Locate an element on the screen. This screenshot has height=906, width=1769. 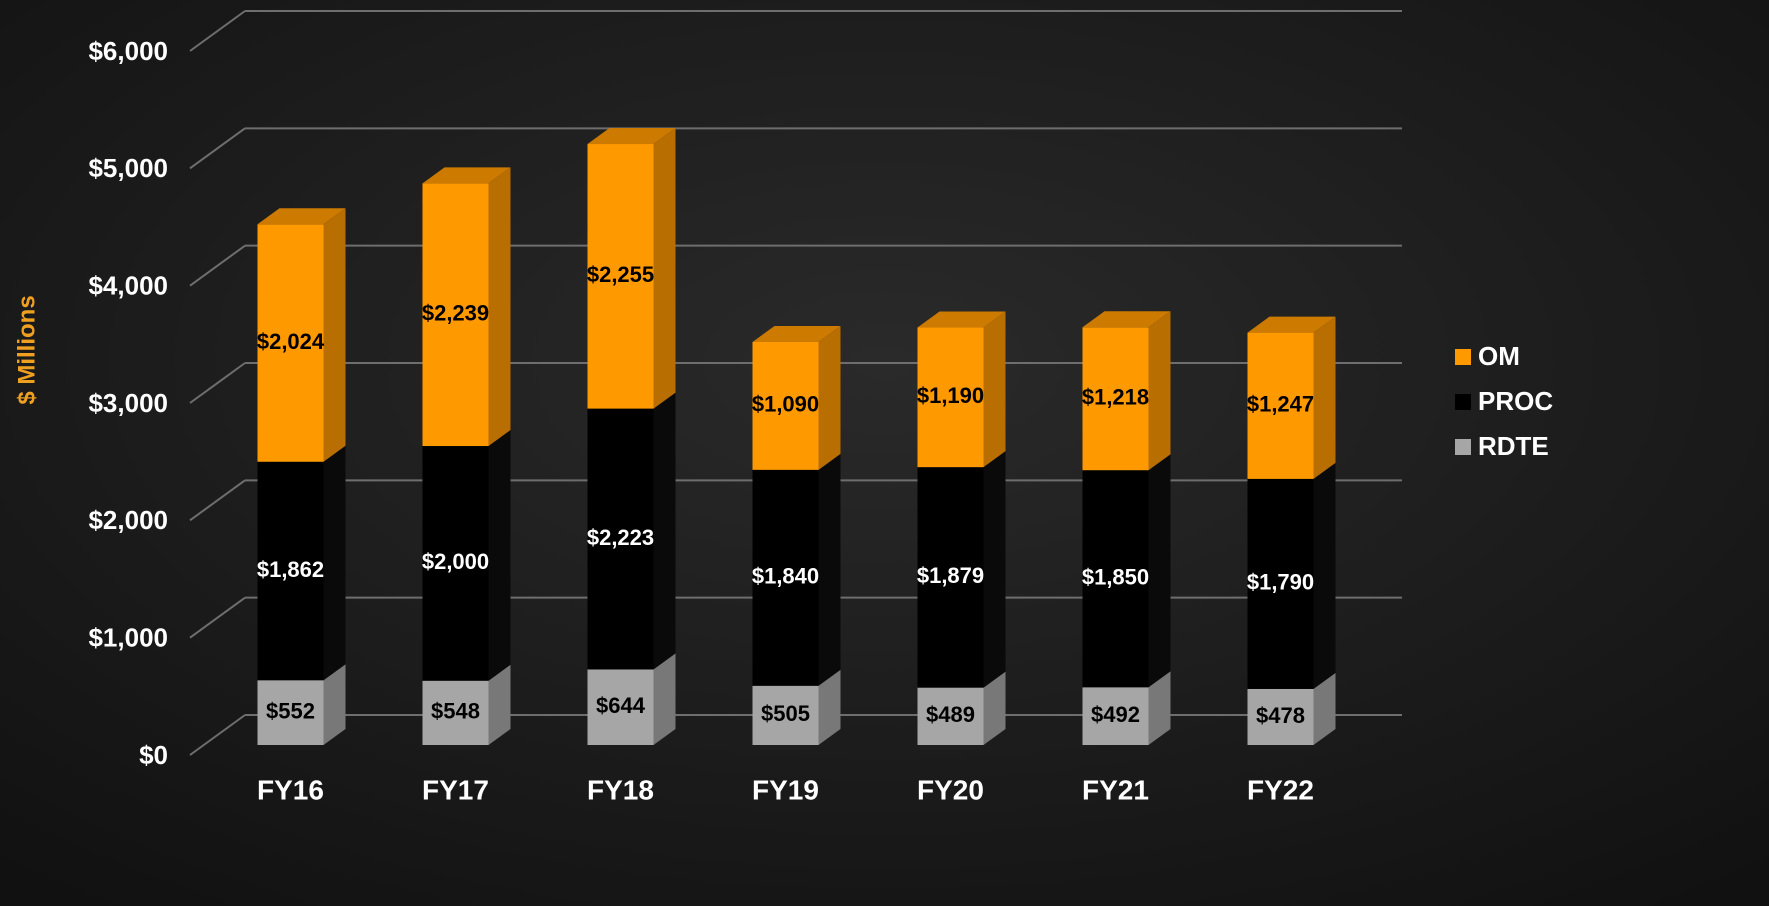
y-tick-label: $4,000 is located at coordinates (128, 286).